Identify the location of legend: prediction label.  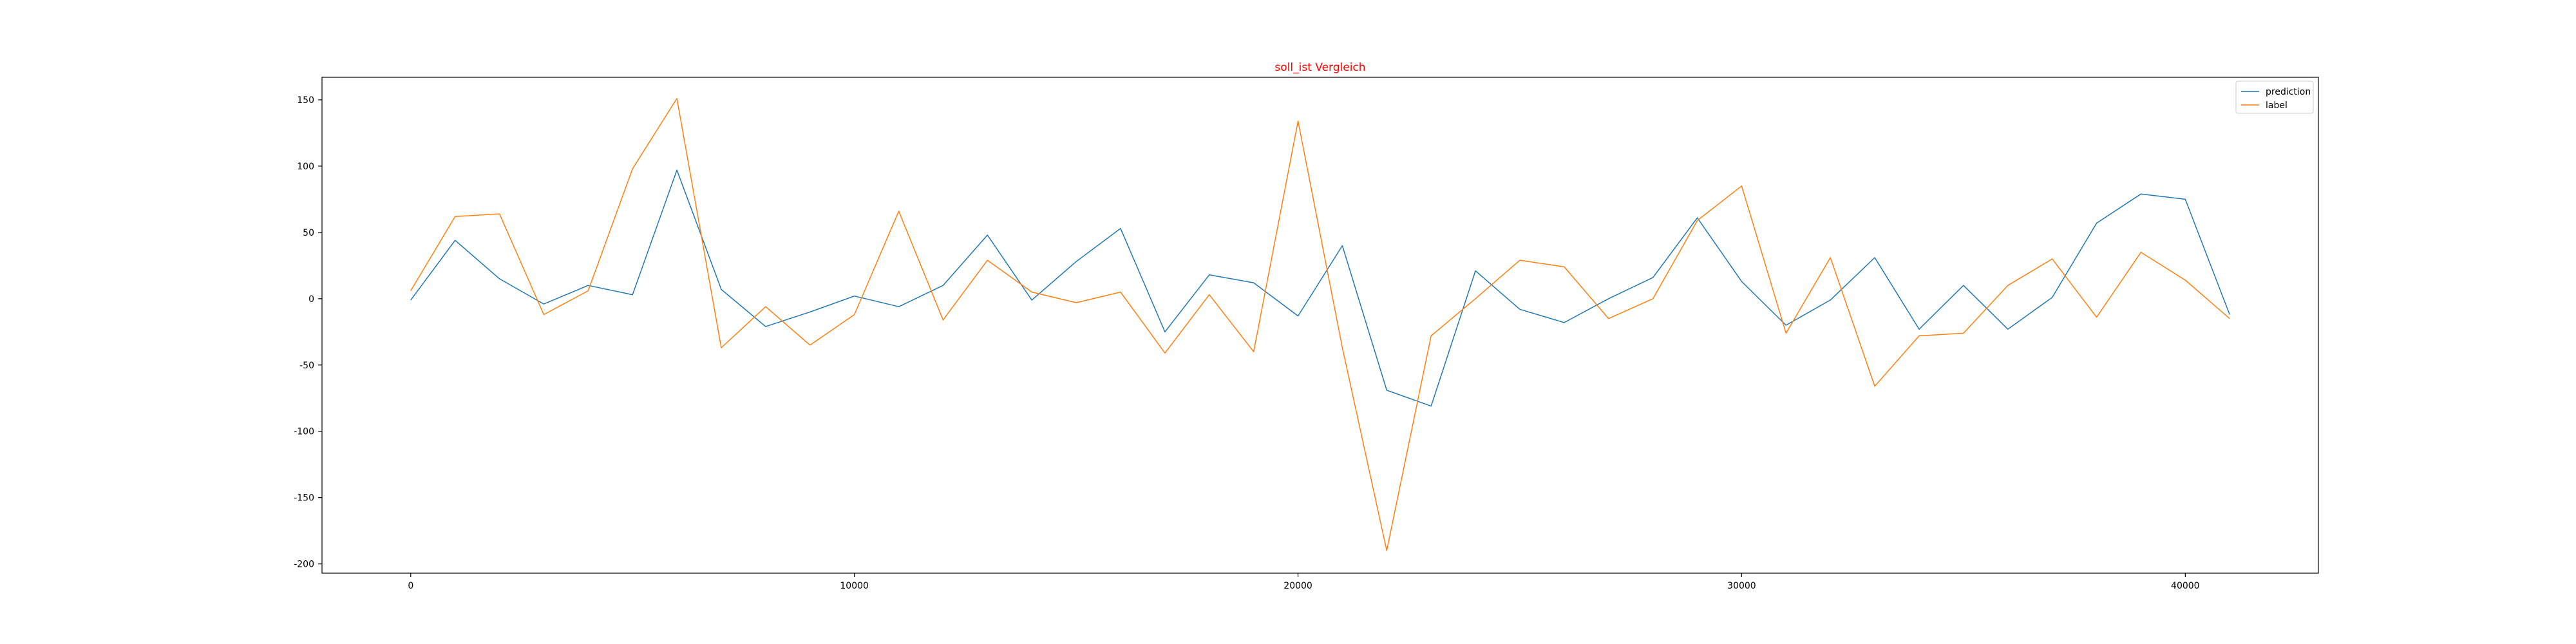
(2274, 97).